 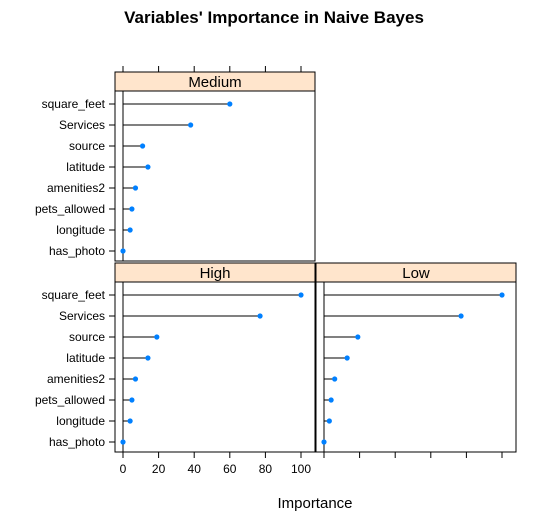 I want to click on point-medium-square-feet, so click(x=229, y=103).